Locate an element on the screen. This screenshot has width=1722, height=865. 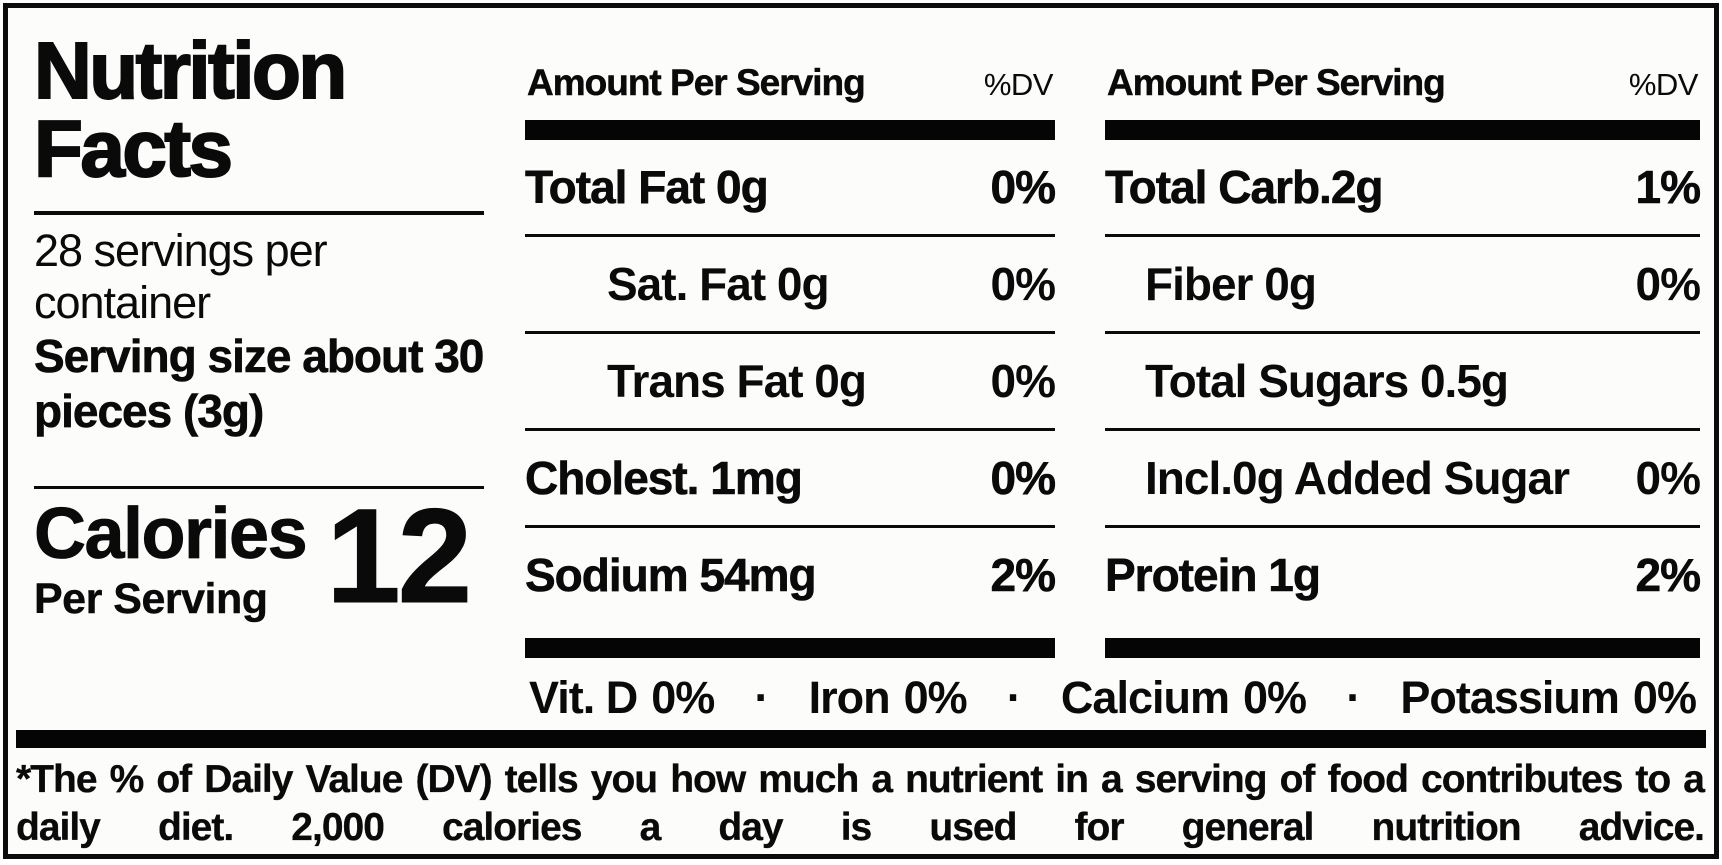
serving-size-label: Serving size is located at coordinates (163, 356).